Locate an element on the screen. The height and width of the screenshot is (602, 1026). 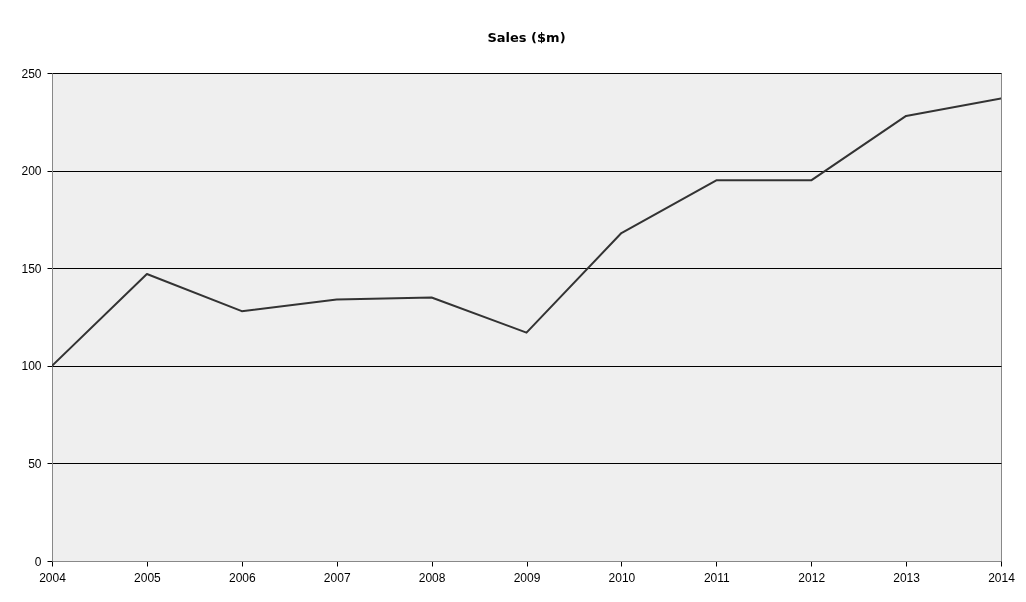
x-tick-label: 2013 is located at coordinates (907, 577).